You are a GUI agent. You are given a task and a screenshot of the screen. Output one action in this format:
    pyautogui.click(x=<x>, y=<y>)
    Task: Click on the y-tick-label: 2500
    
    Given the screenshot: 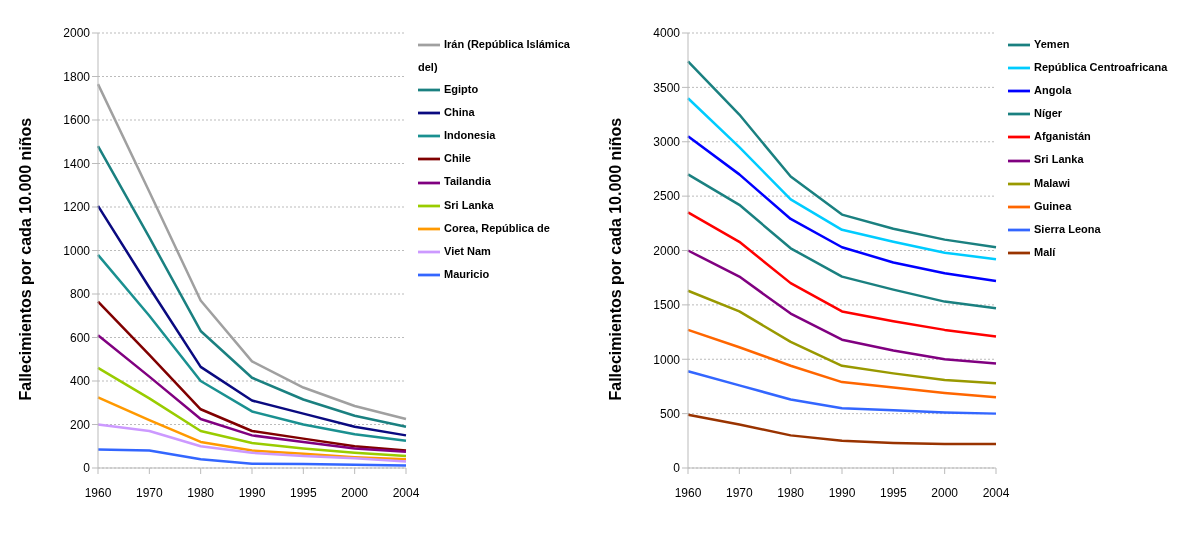 What is the action you would take?
    pyautogui.click(x=667, y=196)
    